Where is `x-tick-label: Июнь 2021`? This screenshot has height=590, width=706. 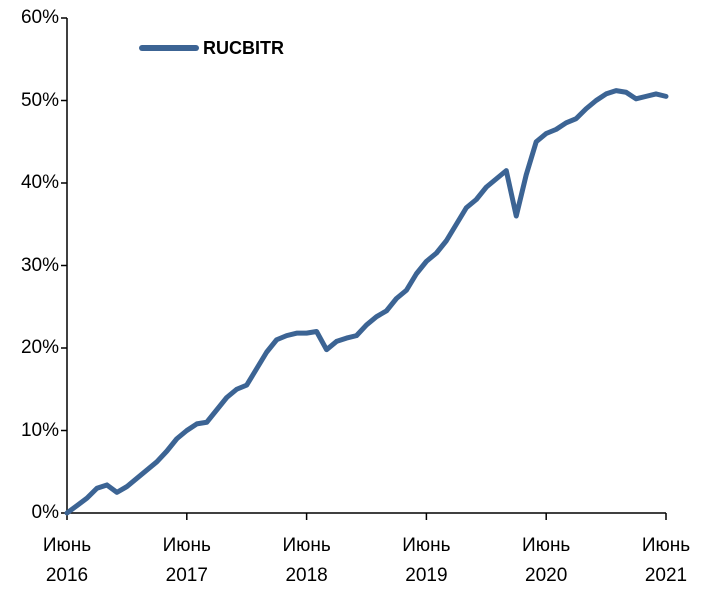 x-tick-label: Июнь 2021 is located at coordinates (666, 560).